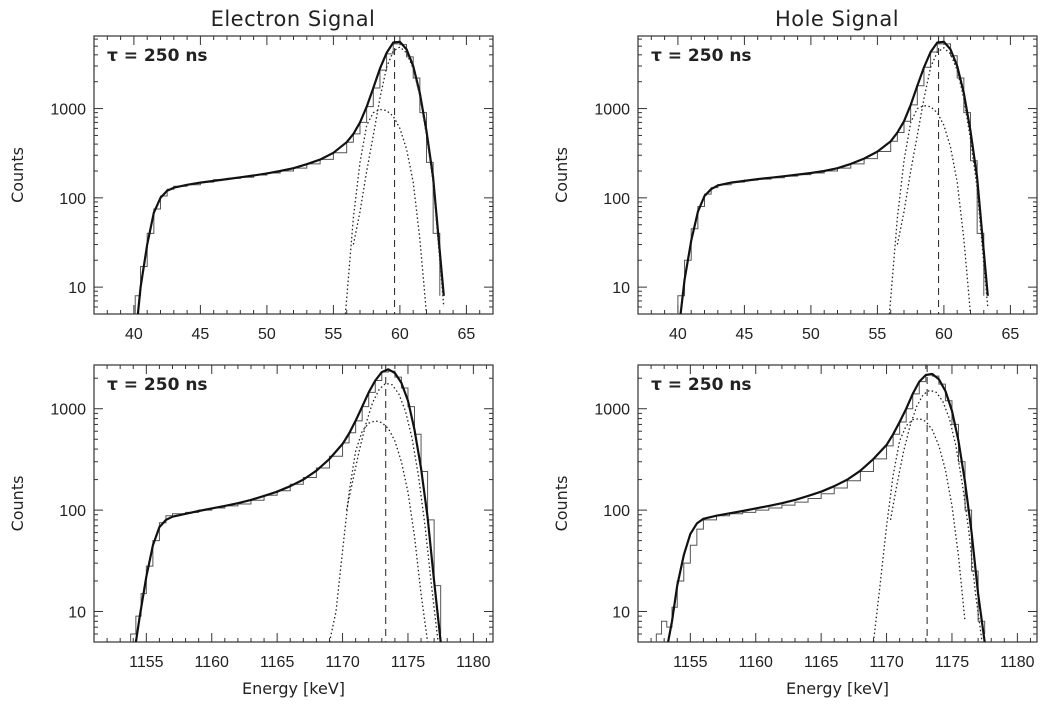 The image size is (1050, 705). Describe the element at coordinates (837, 19) in the screenshot. I see `hole-signal-title: Hole Signal` at that location.